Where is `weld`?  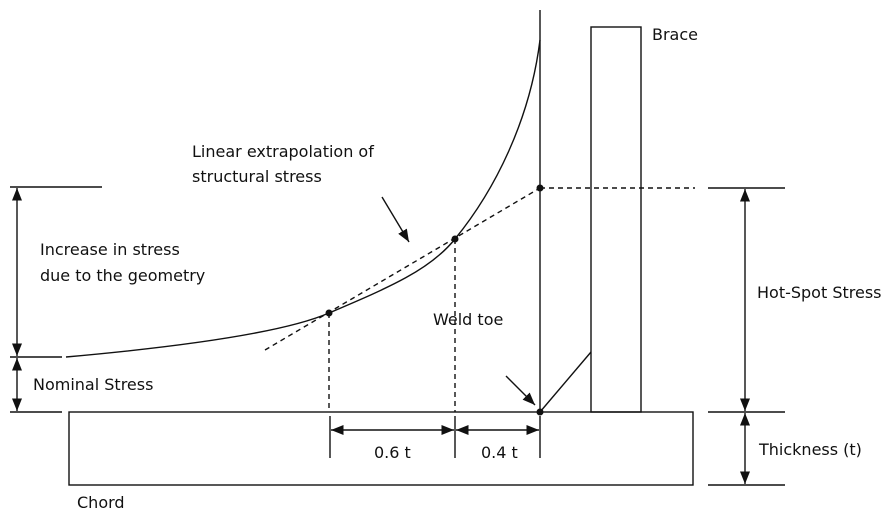
weld is located at coordinates (565, 382).